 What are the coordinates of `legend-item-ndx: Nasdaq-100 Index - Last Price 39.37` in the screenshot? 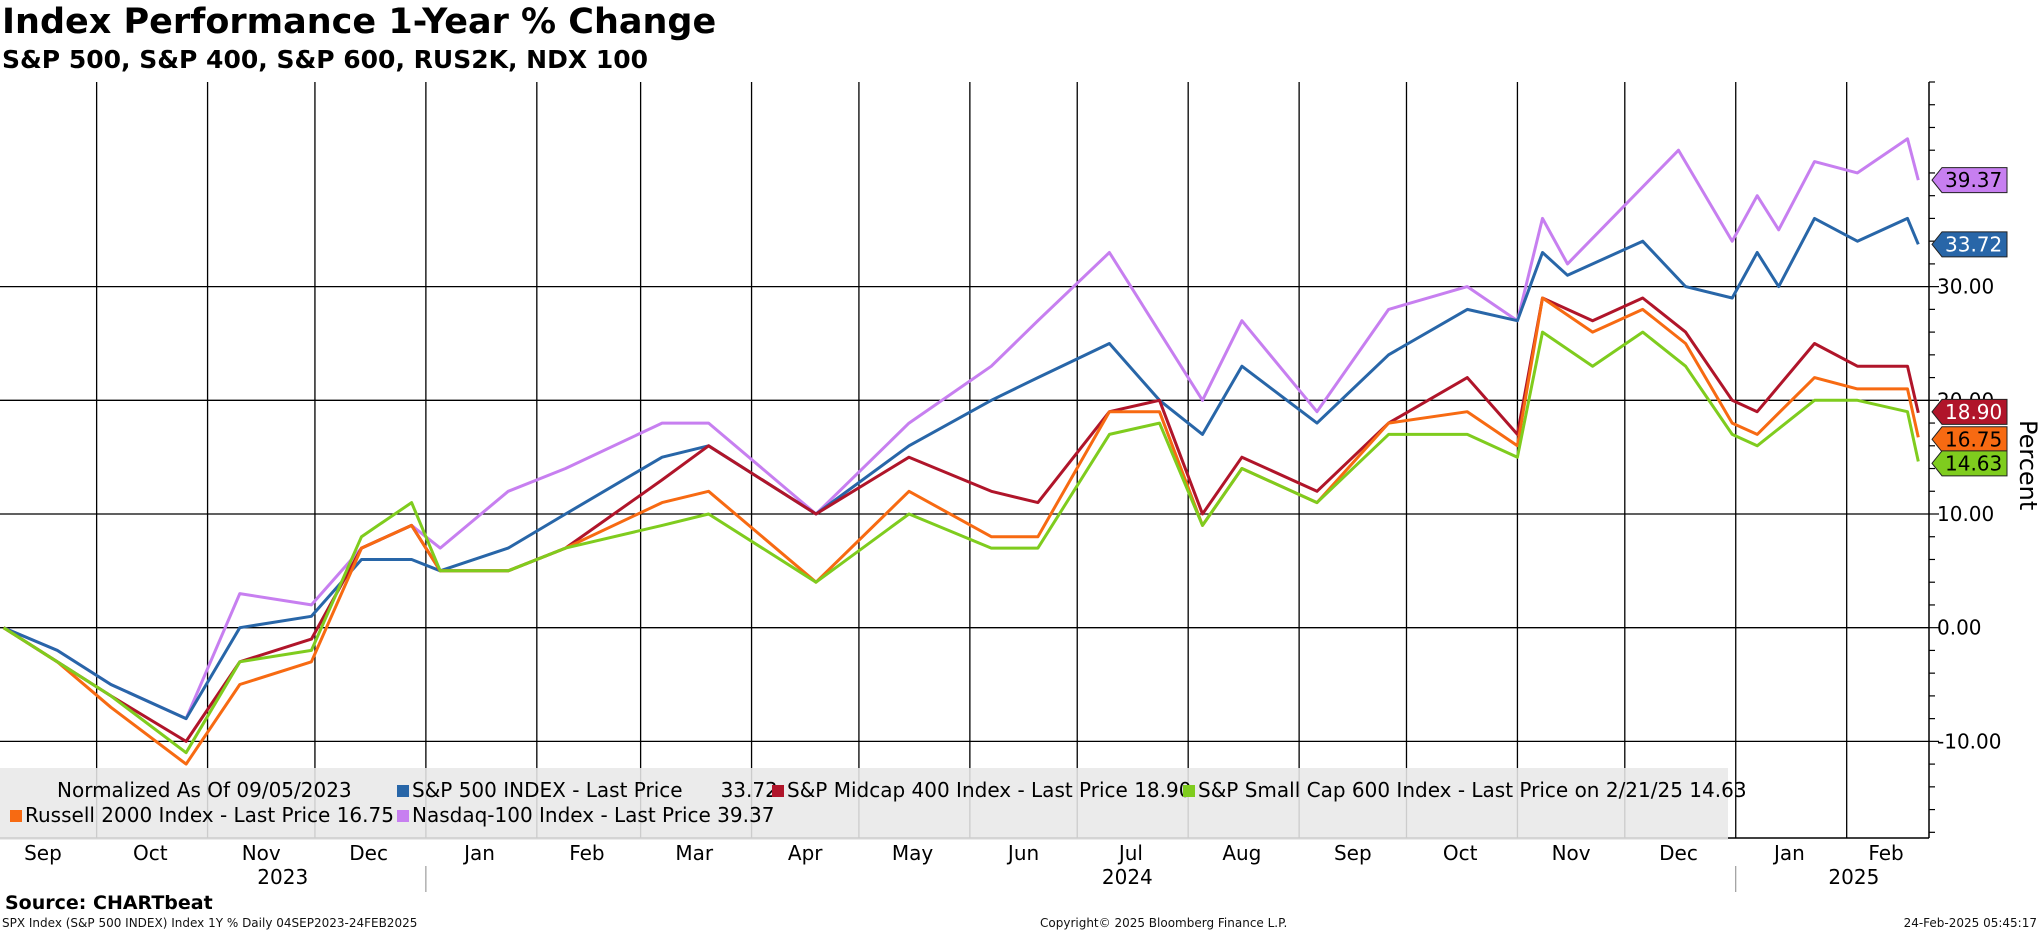 It's located at (585, 815).